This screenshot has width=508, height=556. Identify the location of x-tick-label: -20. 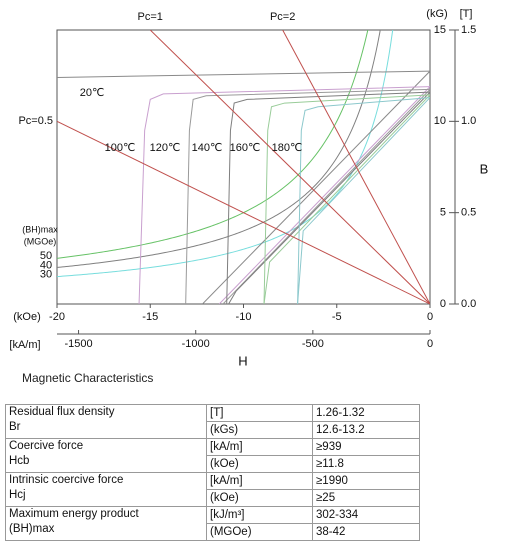
(57, 317).